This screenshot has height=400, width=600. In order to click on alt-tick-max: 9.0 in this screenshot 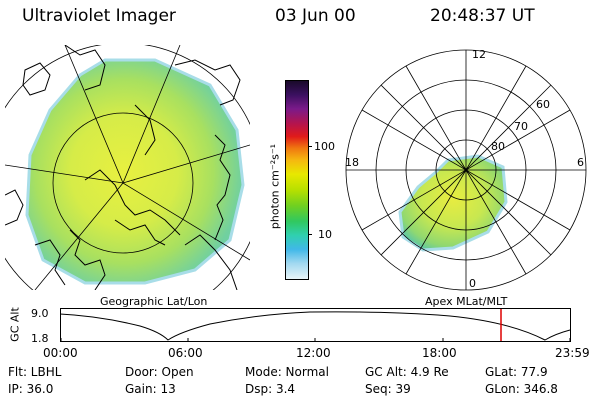, I will do `click(40, 313)`.